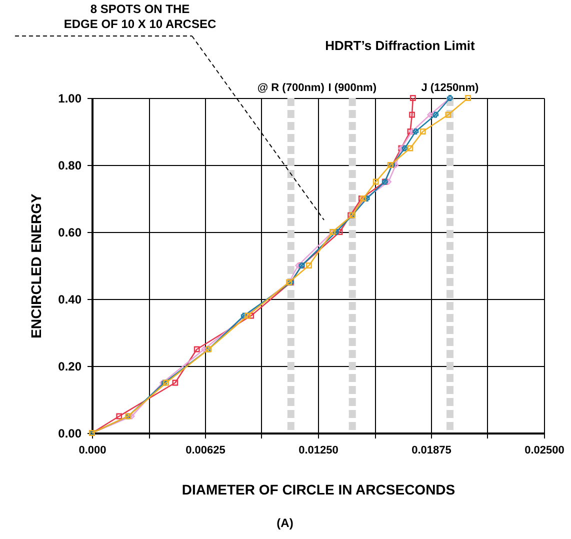 The height and width of the screenshot is (539, 571). What do you see at coordinates (291, 88) in the screenshot?
I see `ref-line-label: @ R (700nm)` at bounding box center [291, 88].